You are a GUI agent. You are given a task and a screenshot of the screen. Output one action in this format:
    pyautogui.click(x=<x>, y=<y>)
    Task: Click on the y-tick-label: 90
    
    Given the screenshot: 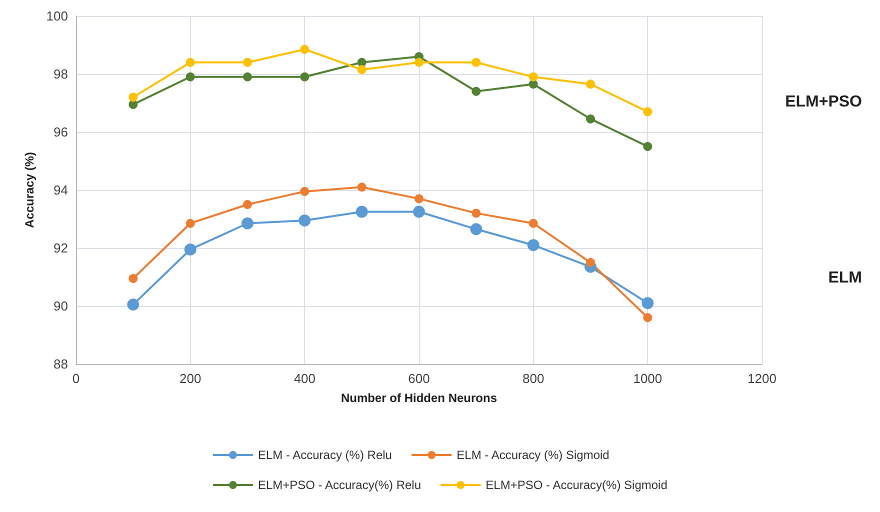 What is the action you would take?
    pyautogui.click(x=61, y=306)
    